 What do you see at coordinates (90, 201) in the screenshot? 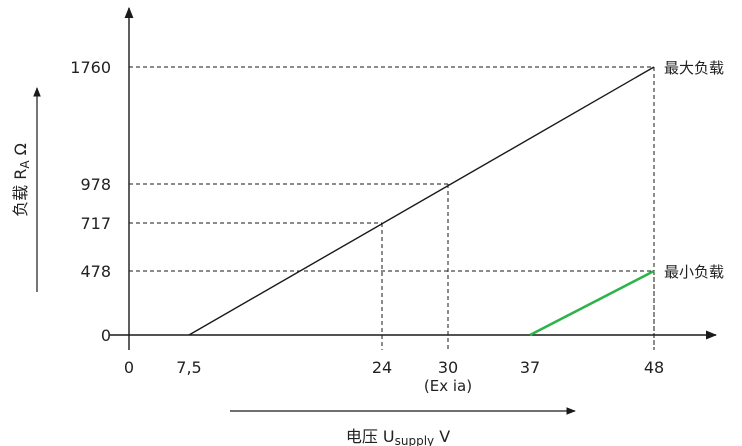
I see `y-tick-labels: 0 478 717 978 1760` at bounding box center [90, 201].